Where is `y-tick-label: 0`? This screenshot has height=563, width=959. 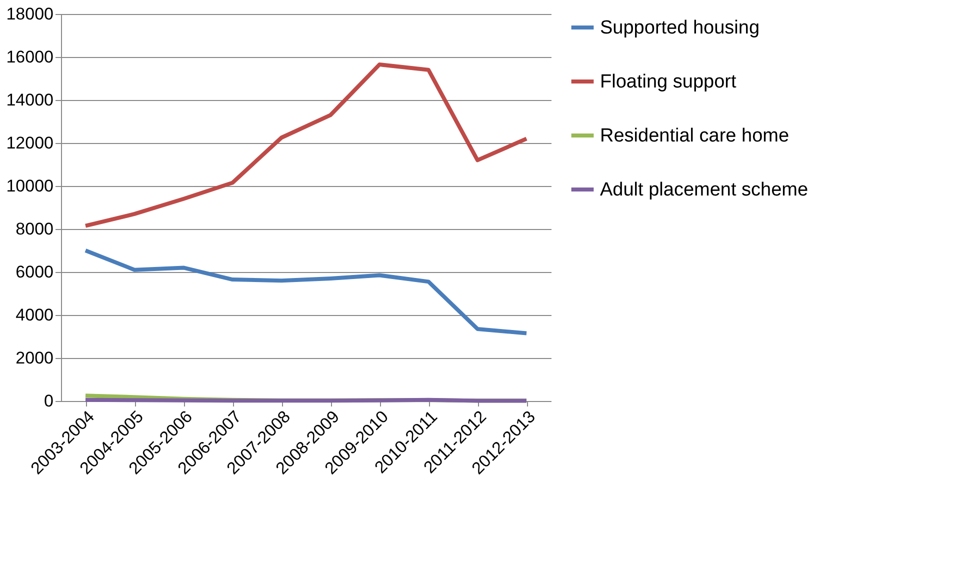
y-tick-label: 0 is located at coordinates (49, 401).